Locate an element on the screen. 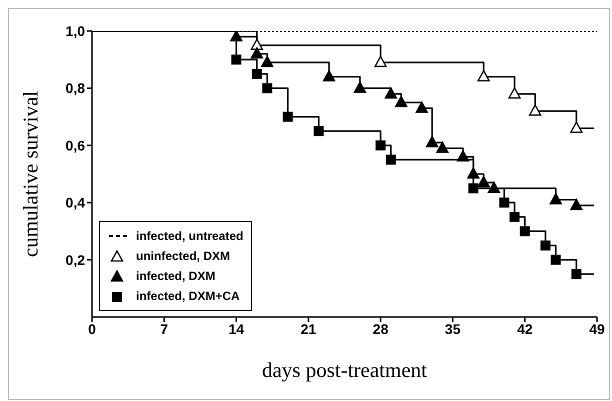 Image resolution: width=612 pixels, height=401 pixels. x-tick-label: 35 is located at coordinates (452, 328).